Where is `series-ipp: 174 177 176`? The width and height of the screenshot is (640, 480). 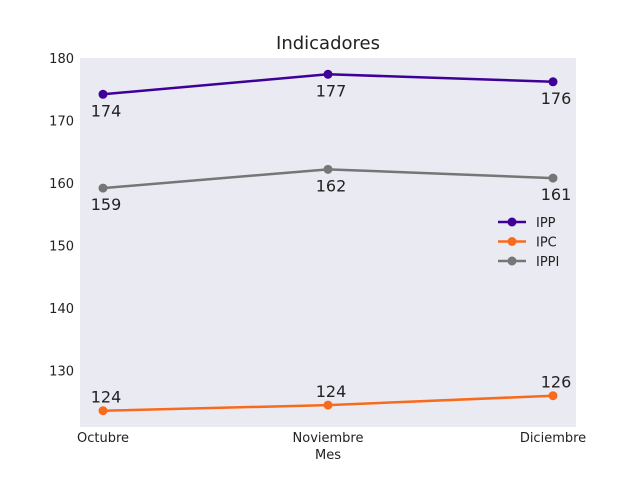 series-ipp: 174 177 176 is located at coordinates (331, 94).